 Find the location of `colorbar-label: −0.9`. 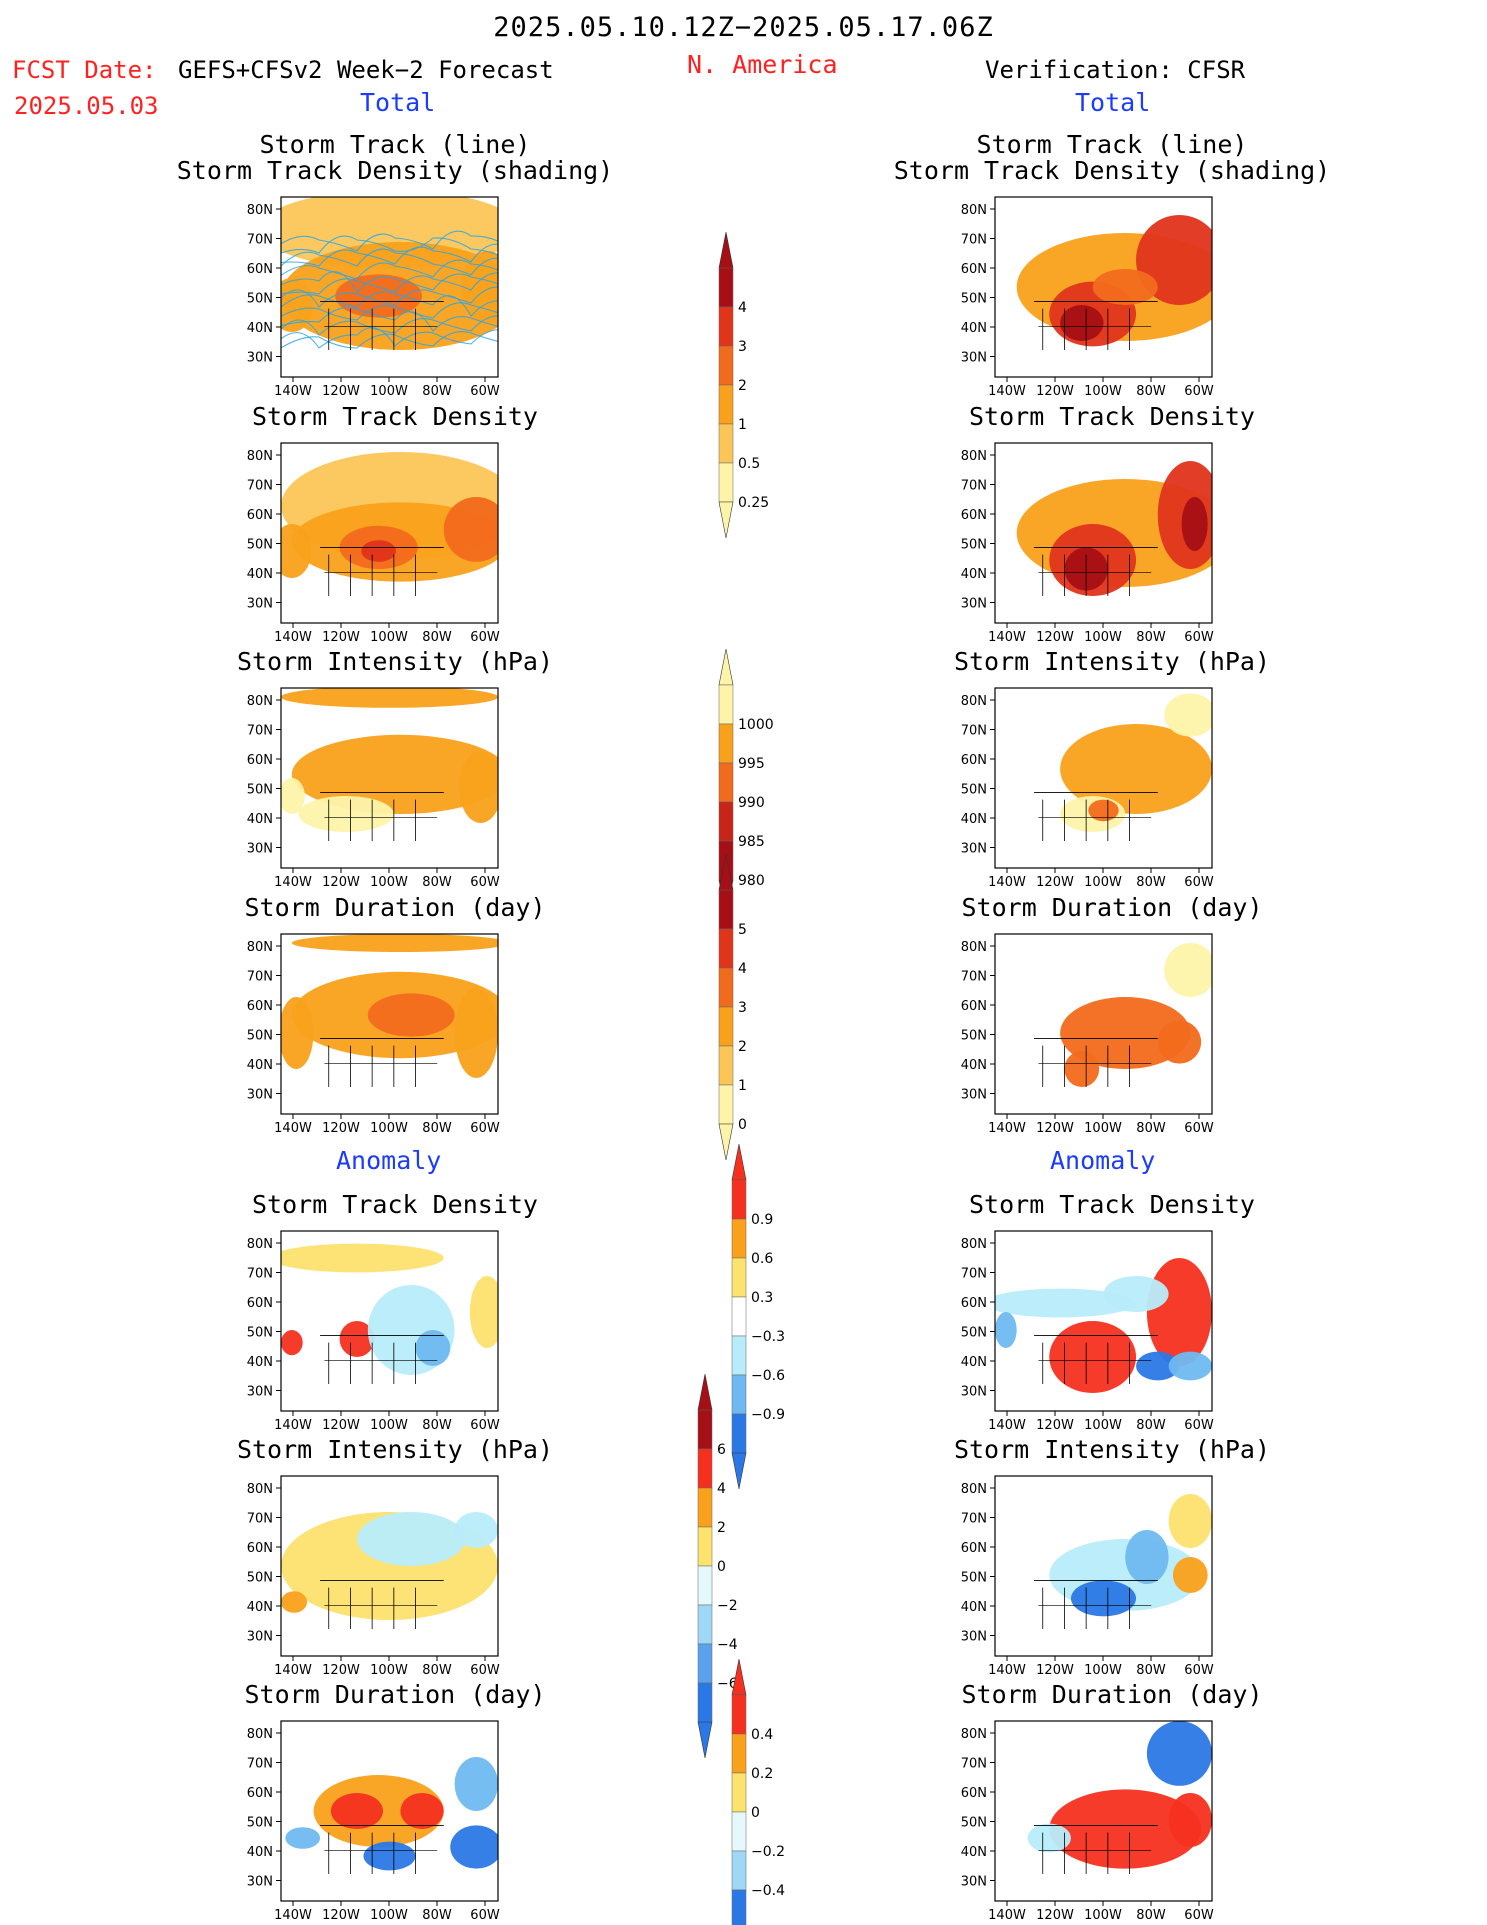

colorbar-label: −0.9 is located at coordinates (768, 1415).